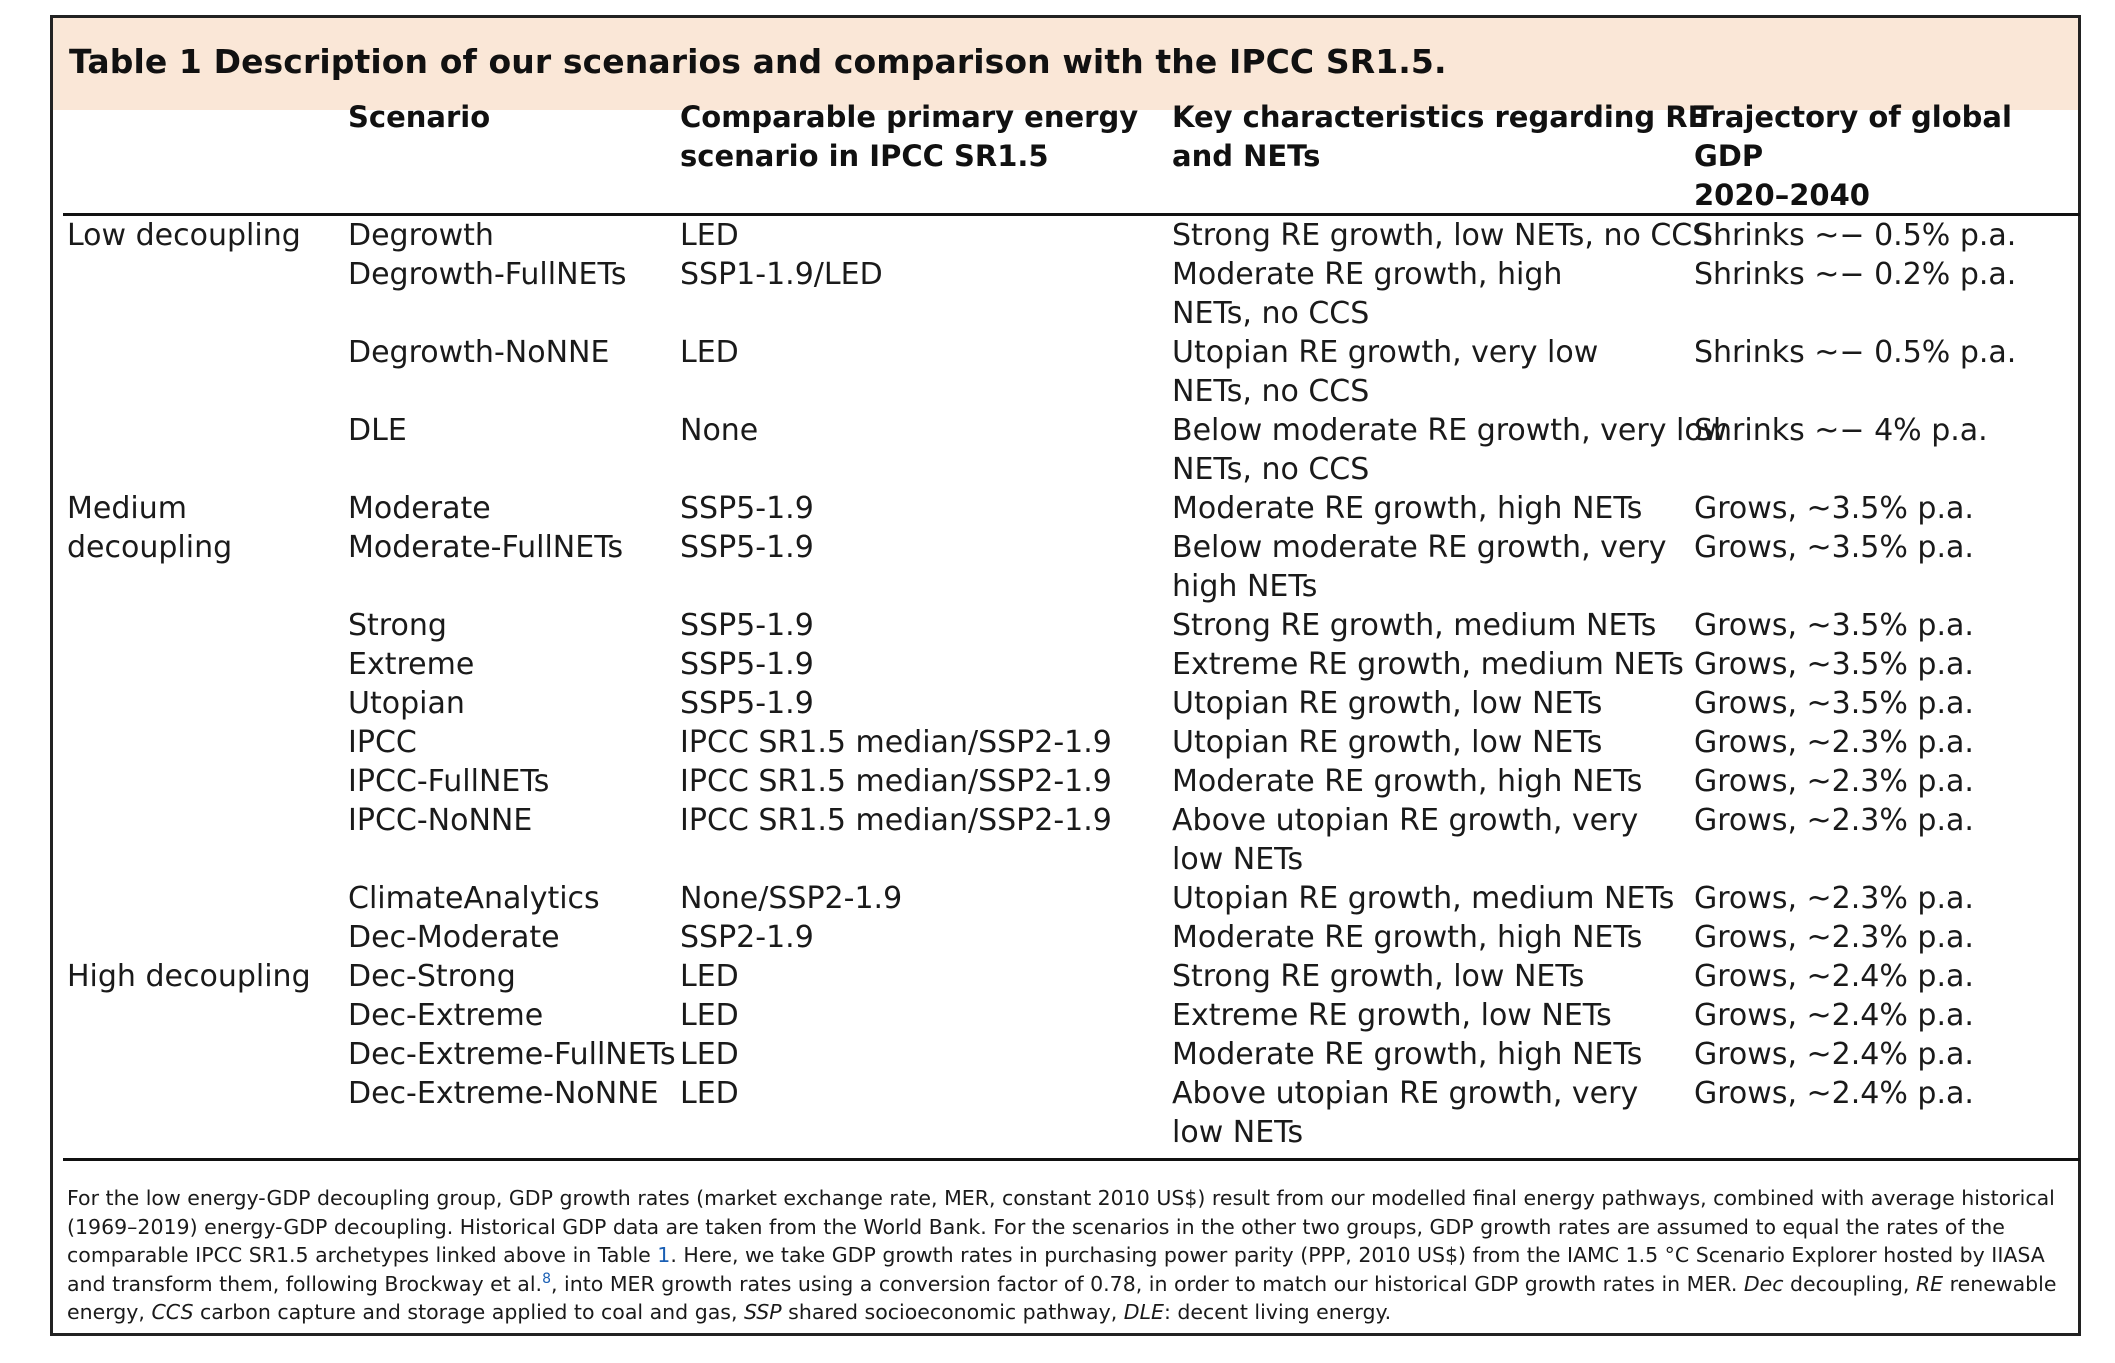 The width and height of the screenshot is (2115, 1363). Describe the element at coordinates (1071, 214) in the screenshot. I see `header-rule` at that location.